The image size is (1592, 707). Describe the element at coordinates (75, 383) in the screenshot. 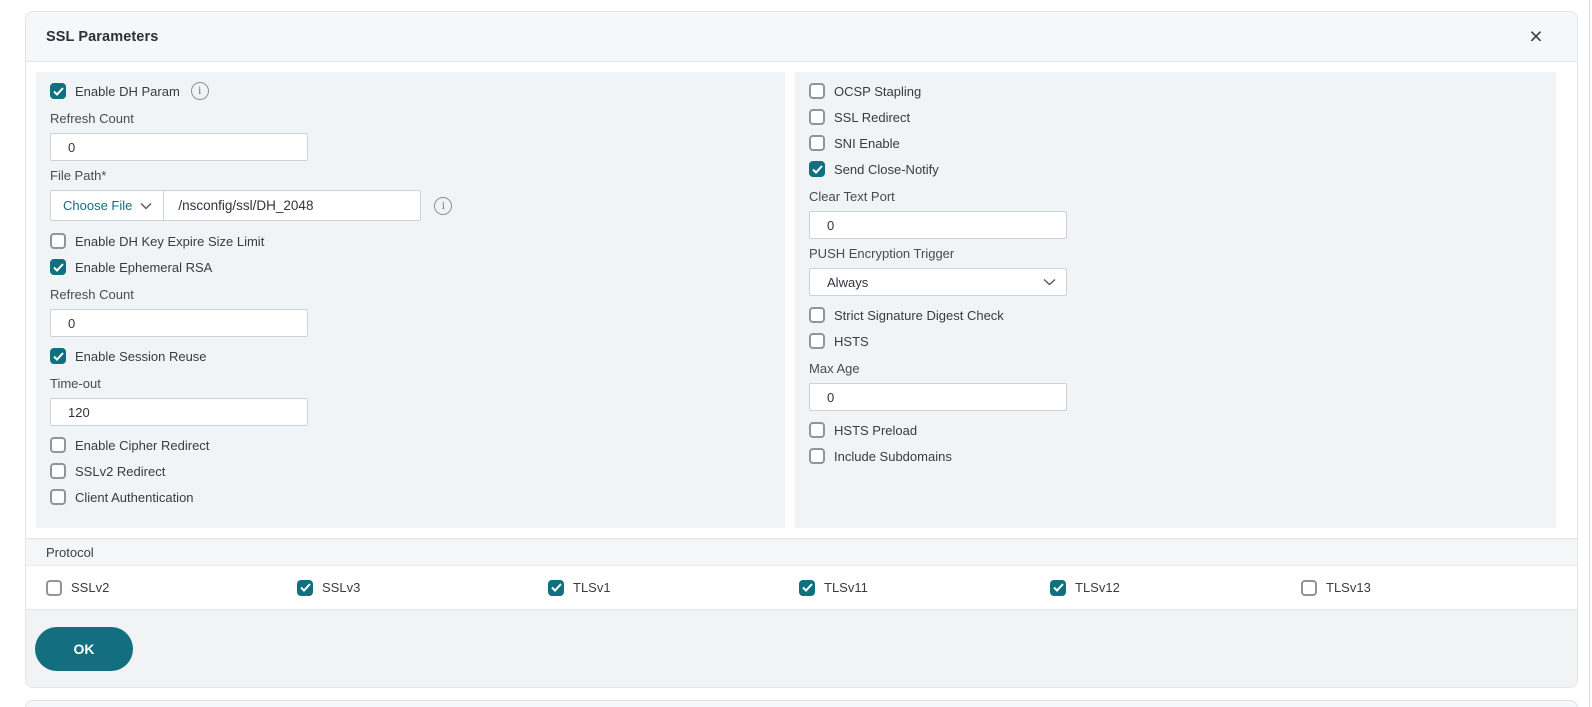

I see `timeout-label: Time-out` at that location.